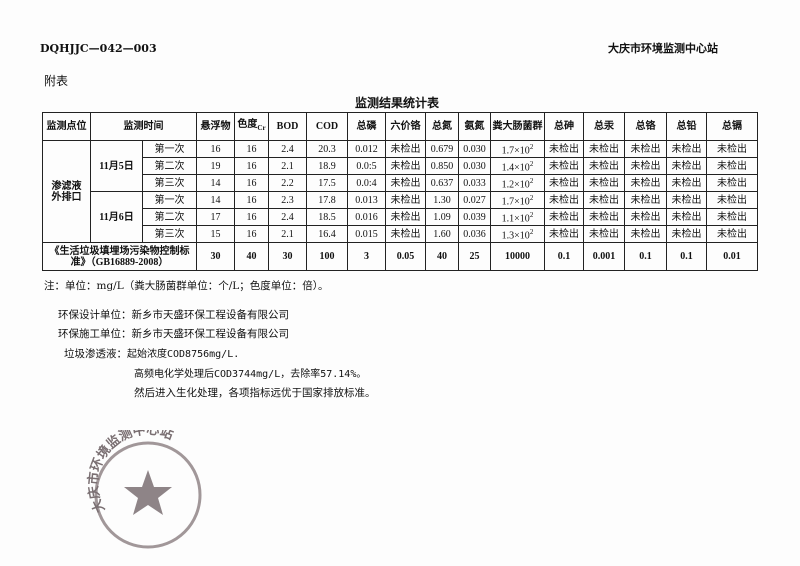 The width and height of the screenshot is (800, 566). I want to click on leachate-treated: 高频电化学处理后COD3744mg/L，去除率57.14%。, so click(250, 374).